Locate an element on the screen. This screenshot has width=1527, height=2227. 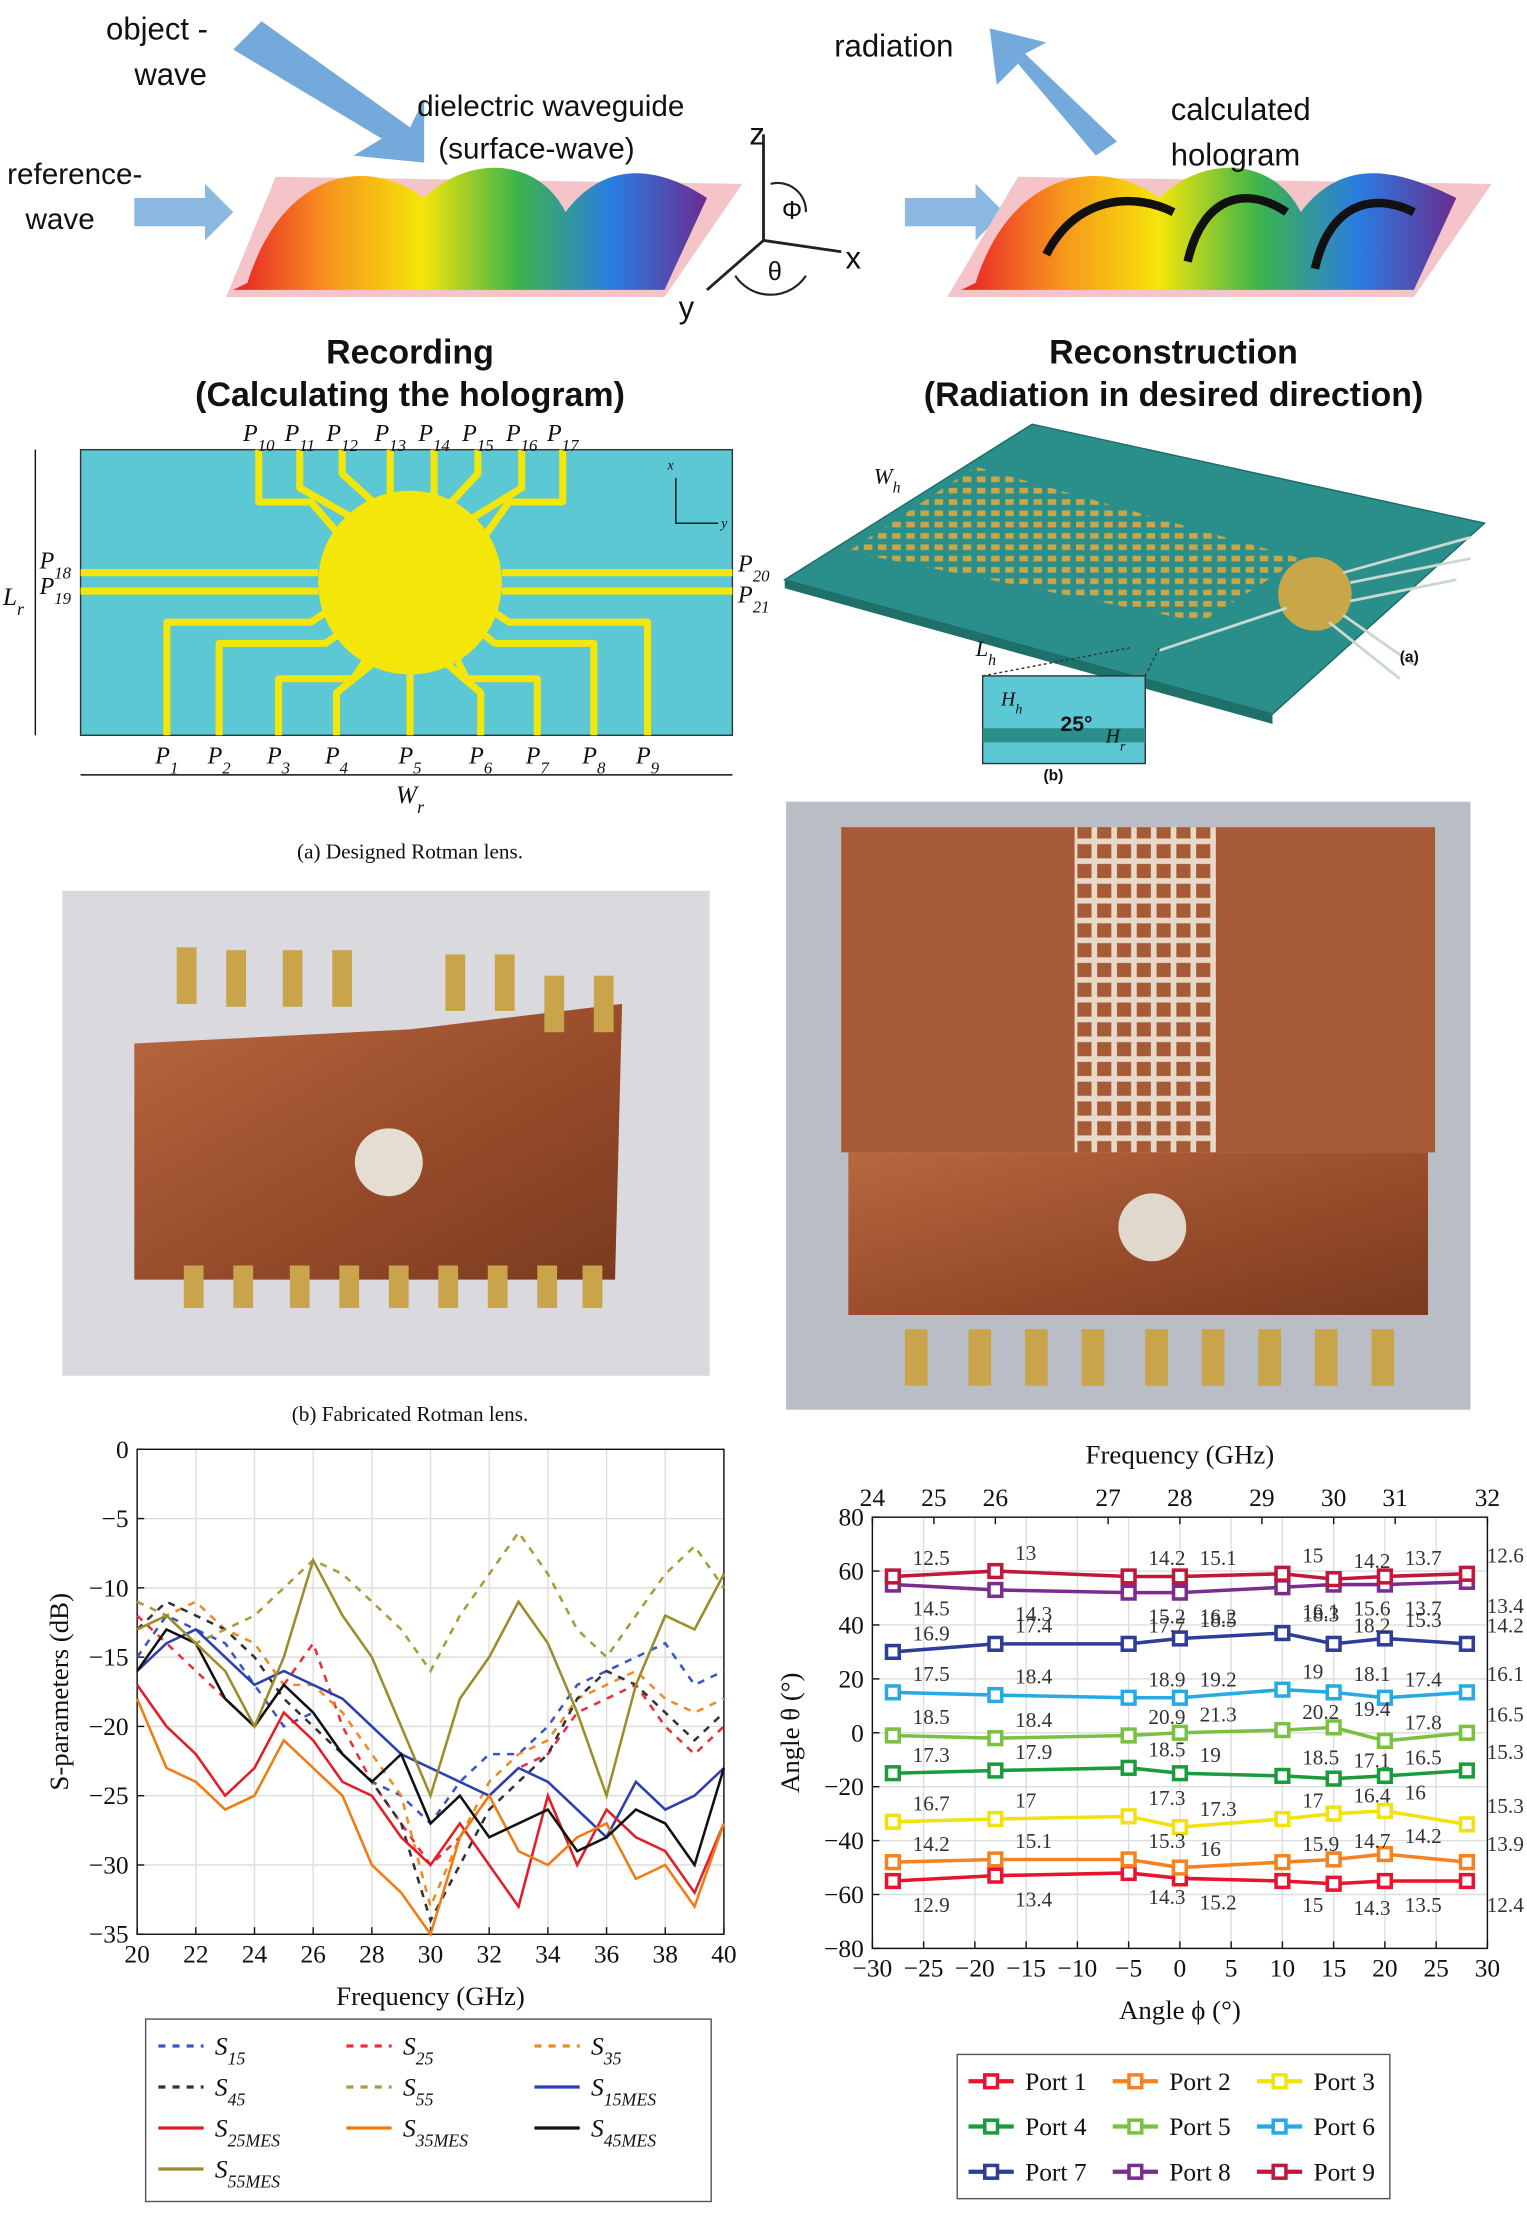
y-tick-label: 60 is located at coordinates (850, 1571).